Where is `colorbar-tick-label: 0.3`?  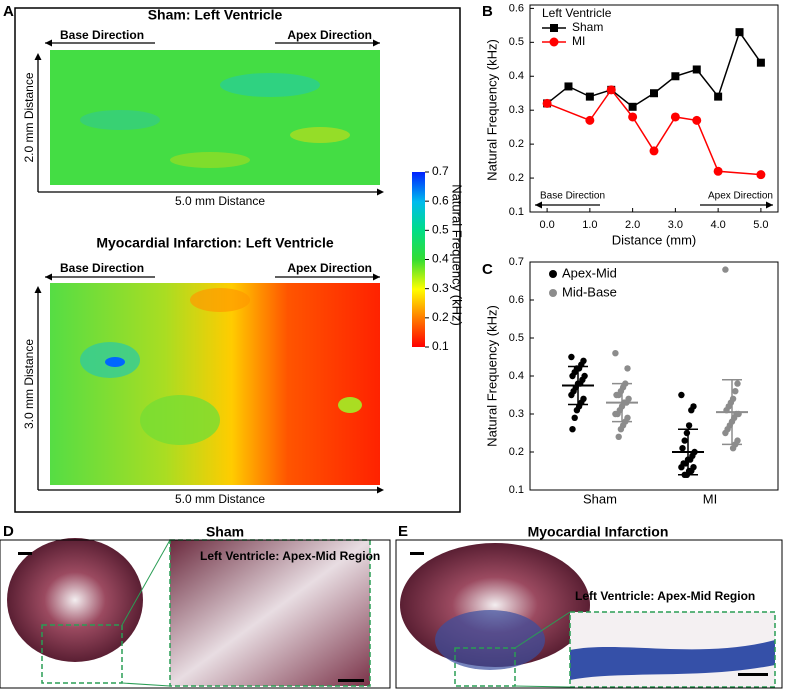 colorbar-tick-label: 0.3 is located at coordinates (440, 288).